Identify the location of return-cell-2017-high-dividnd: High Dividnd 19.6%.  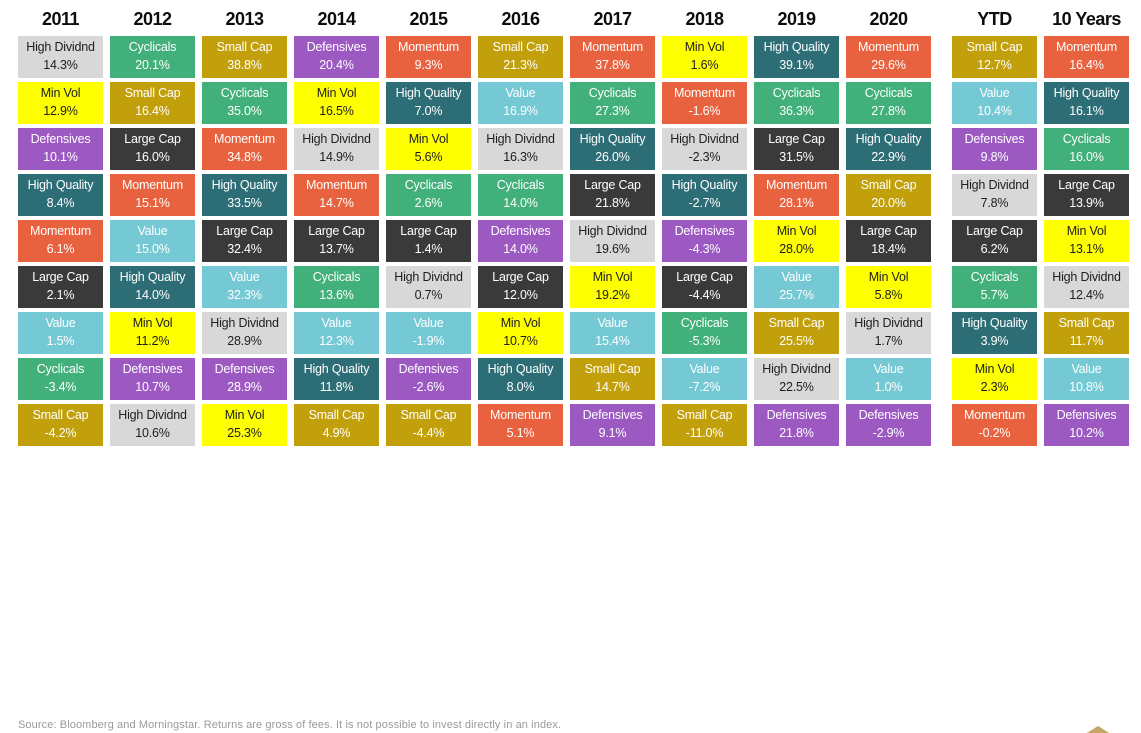
(612, 241).